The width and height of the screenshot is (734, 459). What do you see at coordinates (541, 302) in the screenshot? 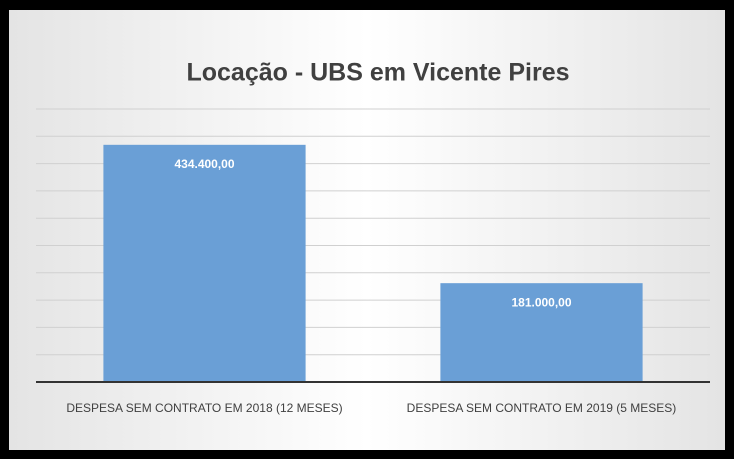
I see `data-label: 181.000,00` at bounding box center [541, 302].